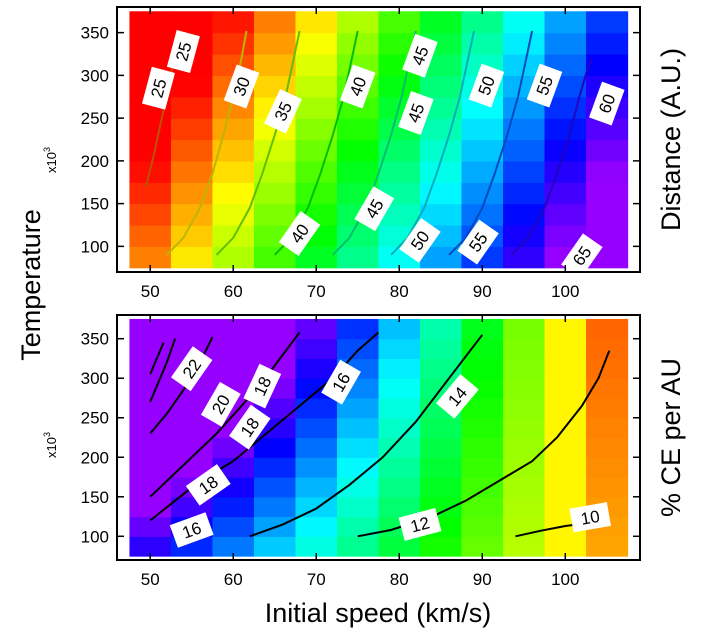 Image resolution: width=713 pixels, height=639 pixels. What do you see at coordinates (95, 161) in the screenshot?
I see `y-tick-label: 200` at bounding box center [95, 161].